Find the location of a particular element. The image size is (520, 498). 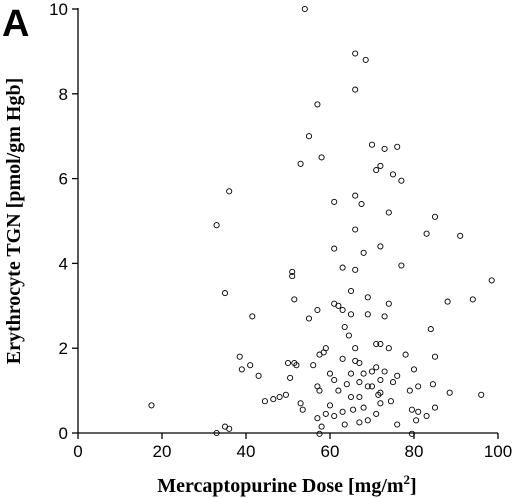

y-tick-label: 8 is located at coordinates (63, 94).